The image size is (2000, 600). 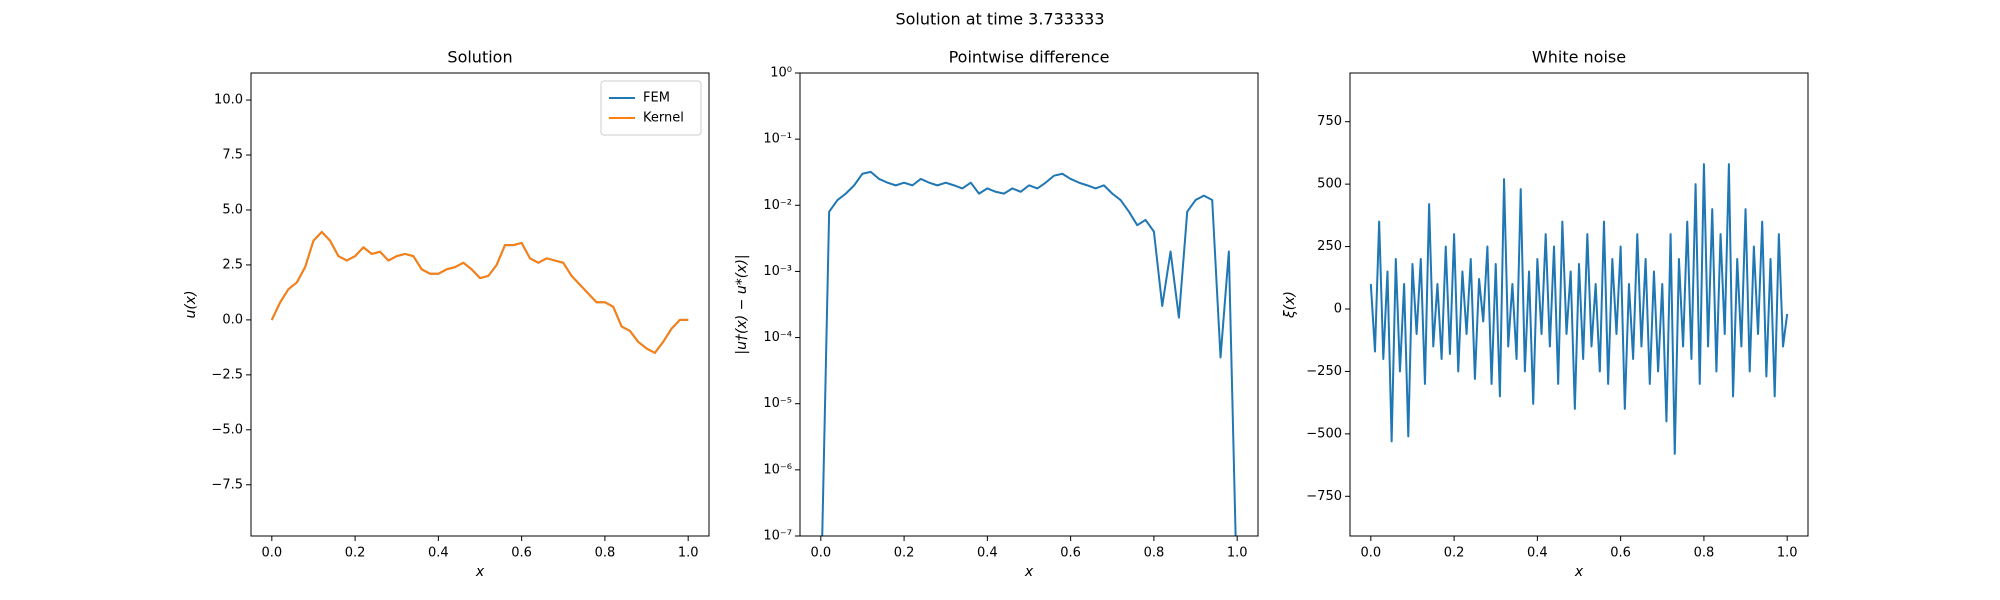 What do you see at coordinates (1329, 246) in the screenshot?
I see `y-tick-label: 250` at bounding box center [1329, 246].